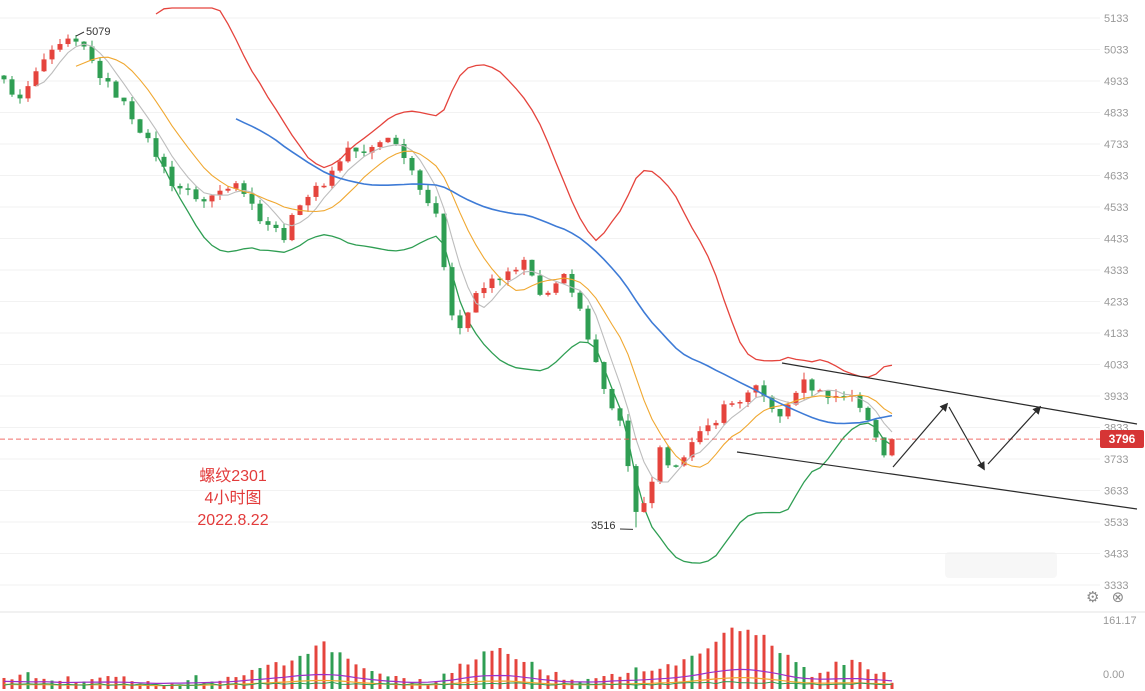 This screenshot has height=691, width=1145. I want to click on y-axis-label: 5133, so click(1116, 19).